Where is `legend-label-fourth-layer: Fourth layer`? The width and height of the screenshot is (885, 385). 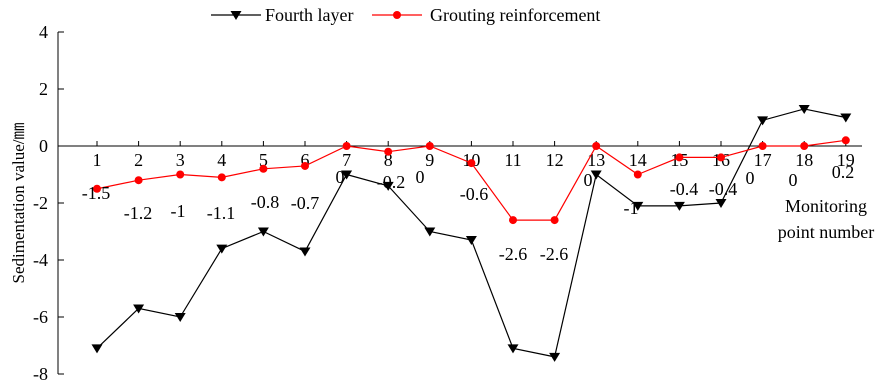 legend-label-fourth-layer: Fourth layer is located at coordinates (309, 15).